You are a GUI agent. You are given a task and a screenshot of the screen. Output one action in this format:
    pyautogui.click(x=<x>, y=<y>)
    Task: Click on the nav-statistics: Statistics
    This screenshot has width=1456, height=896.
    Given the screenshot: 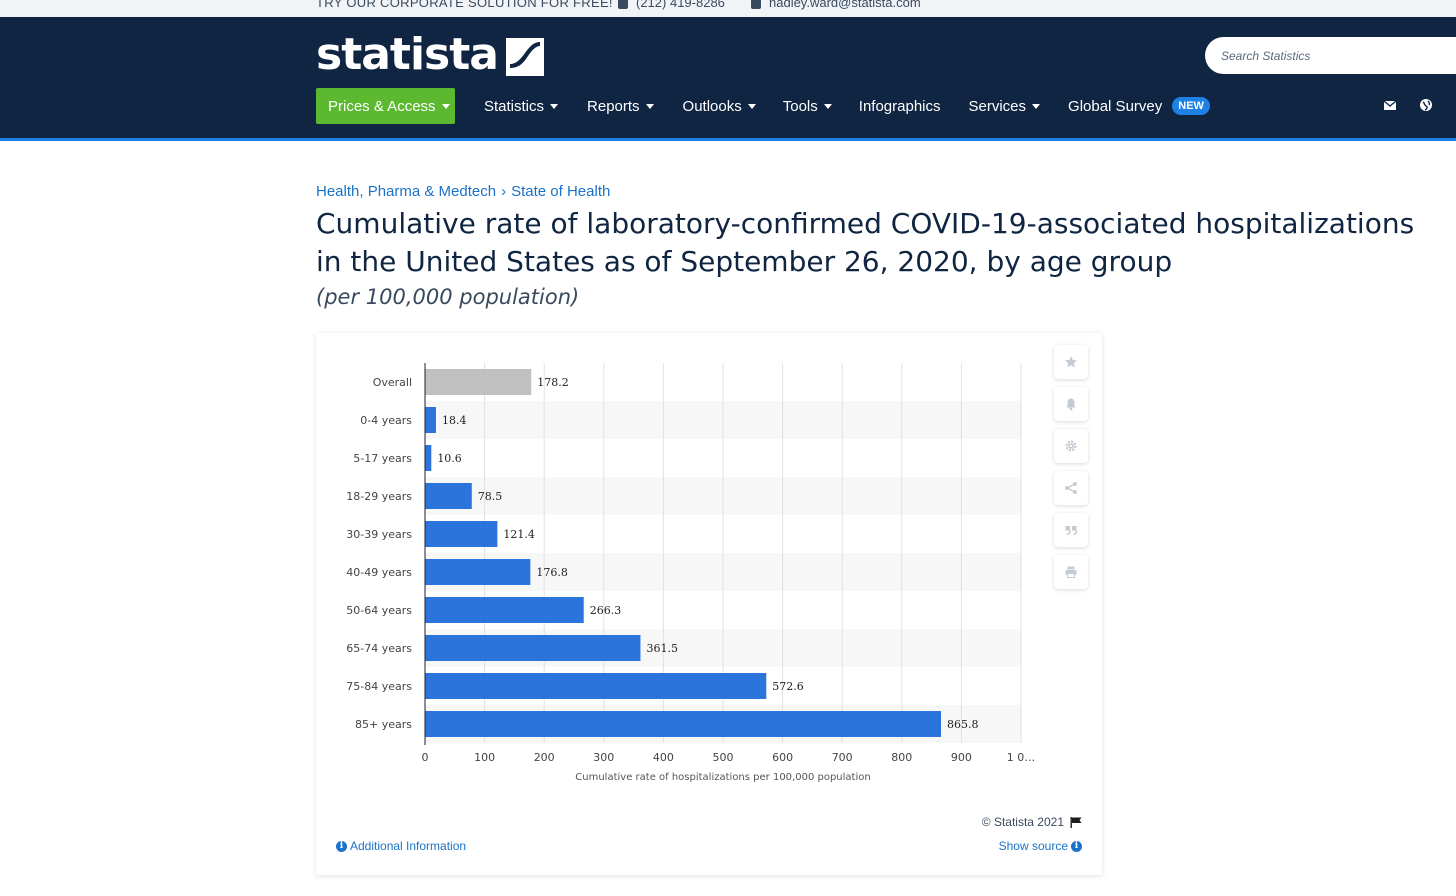 What is the action you would take?
    pyautogui.click(x=521, y=106)
    